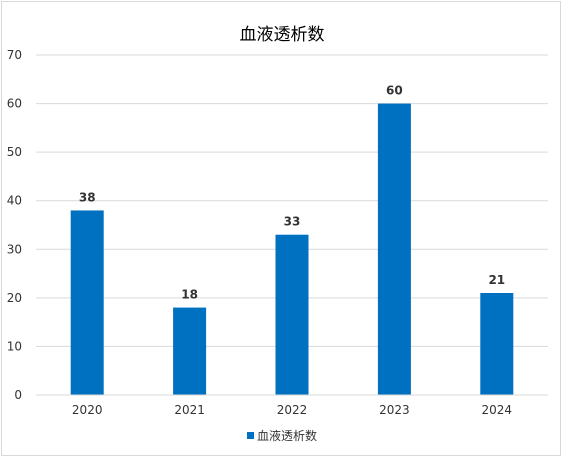 The width and height of the screenshot is (564, 460). What do you see at coordinates (250, 435) in the screenshot?
I see `legend-swatch` at bounding box center [250, 435].